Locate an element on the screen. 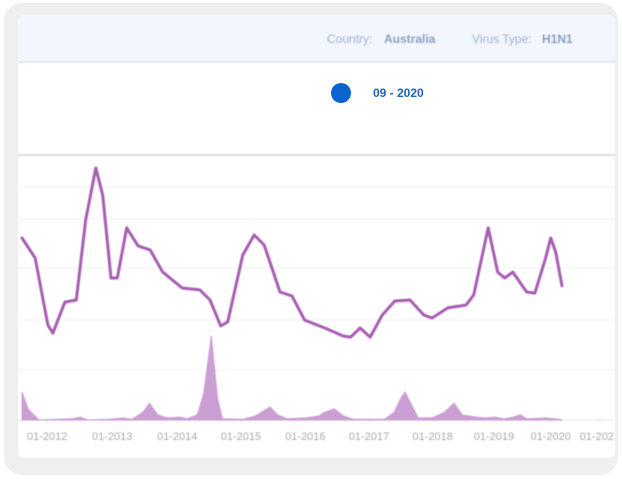 Image resolution: width=622 pixels, height=479 pixels. x-tick-label: 01-2013 is located at coordinates (112, 437).